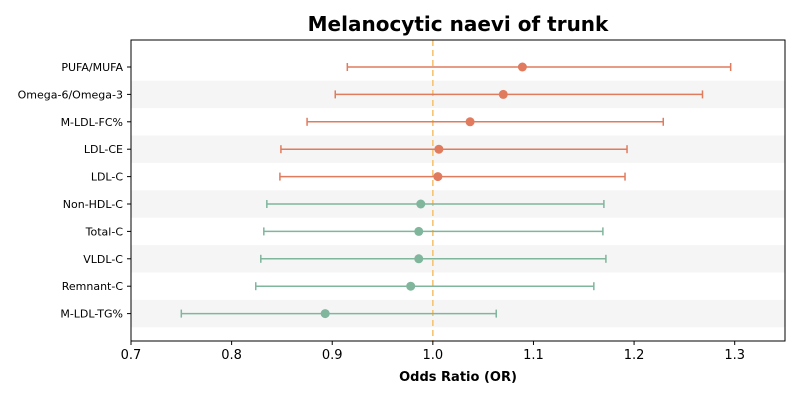 The height and width of the screenshot is (400, 800). Describe the element at coordinates (91, 314) in the screenshot. I see `y-tick-label: M-LDL-TG%` at that location.